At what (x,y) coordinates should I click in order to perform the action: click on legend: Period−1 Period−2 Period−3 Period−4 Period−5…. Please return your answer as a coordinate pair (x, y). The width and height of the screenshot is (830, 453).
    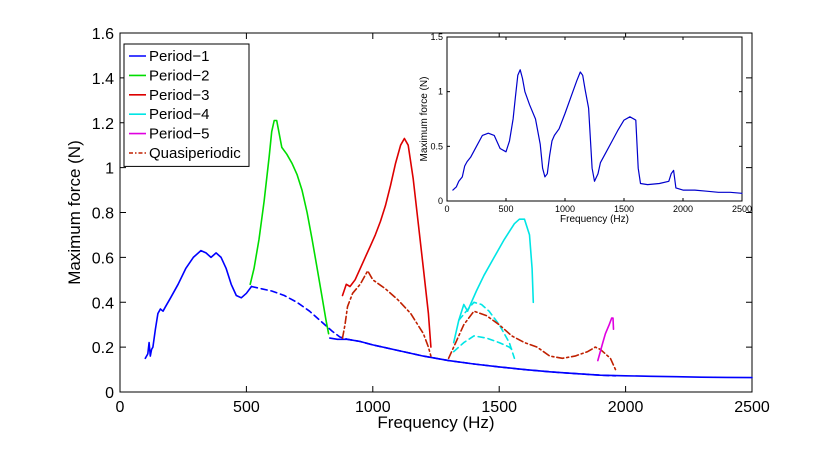
    Looking at the image, I should click on (186, 105).